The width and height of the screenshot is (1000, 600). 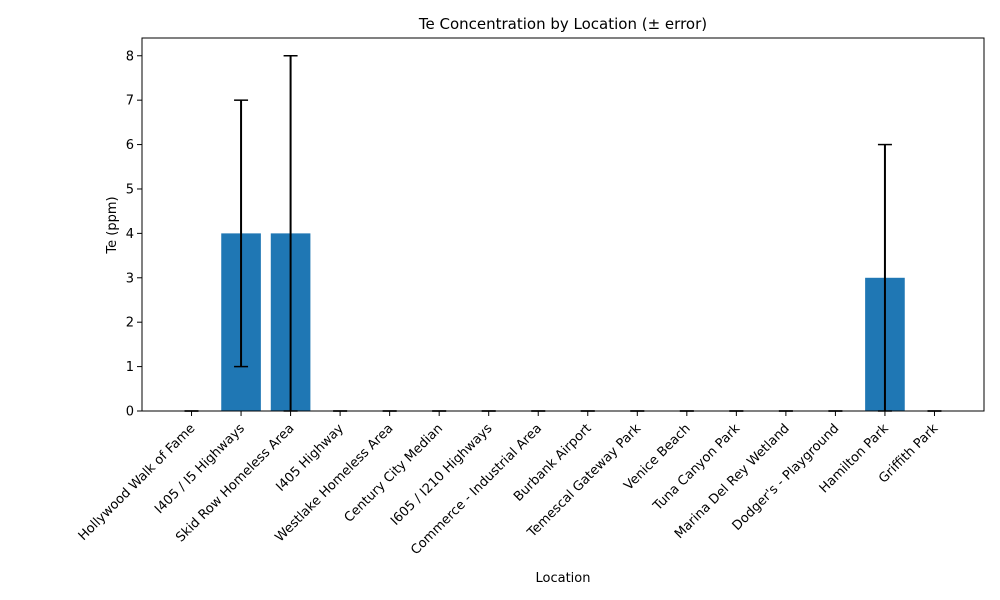 I want to click on y-tick-label: 5, so click(x=130, y=189).